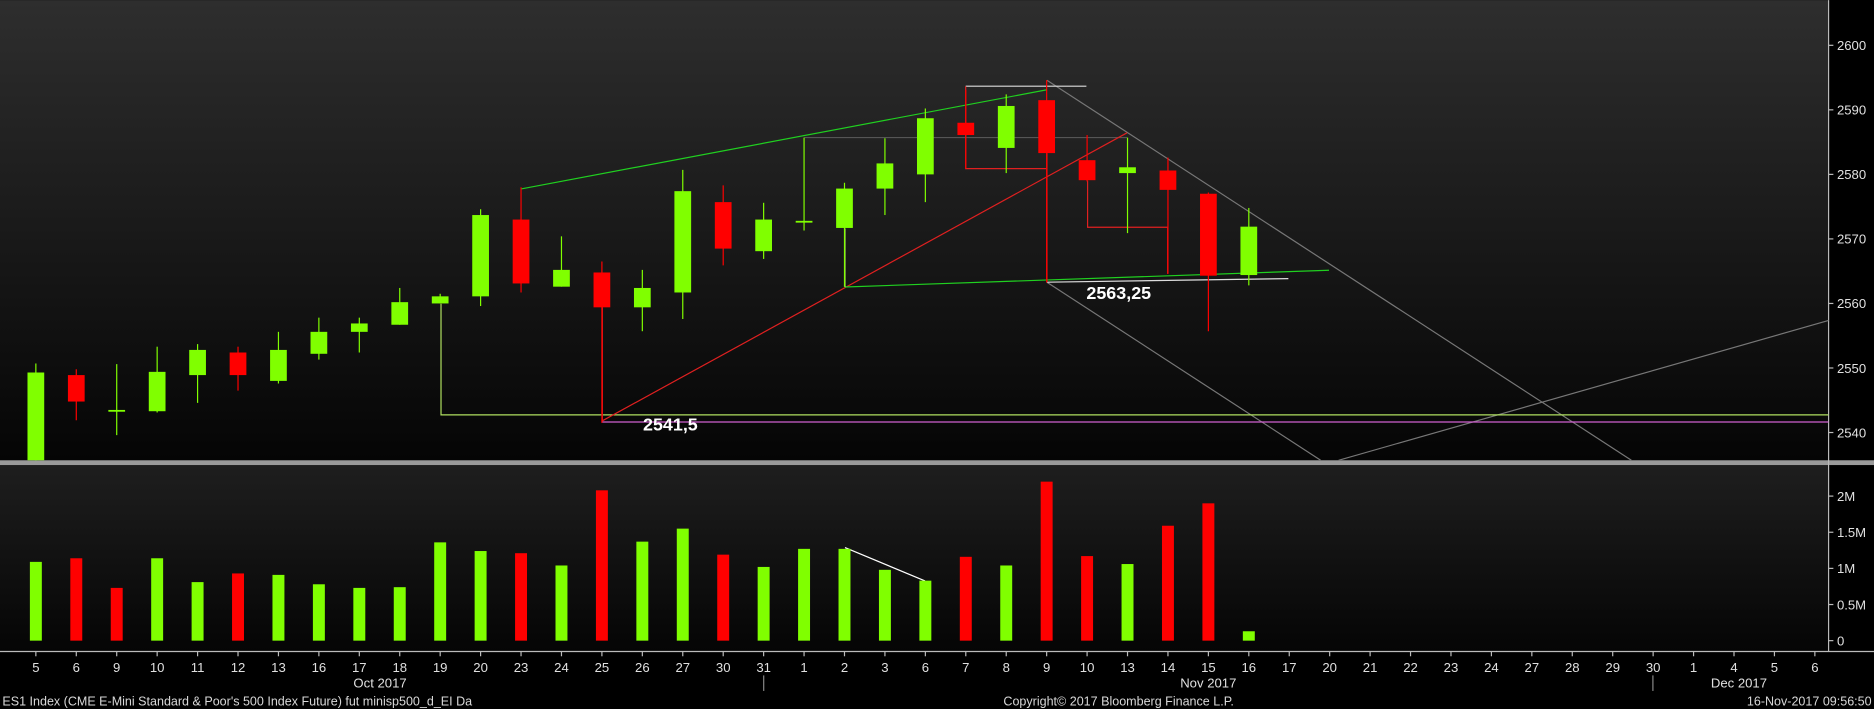 The image size is (1874, 709). What do you see at coordinates (602, 667) in the screenshot?
I see `x-tick-label: 25` at bounding box center [602, 667].